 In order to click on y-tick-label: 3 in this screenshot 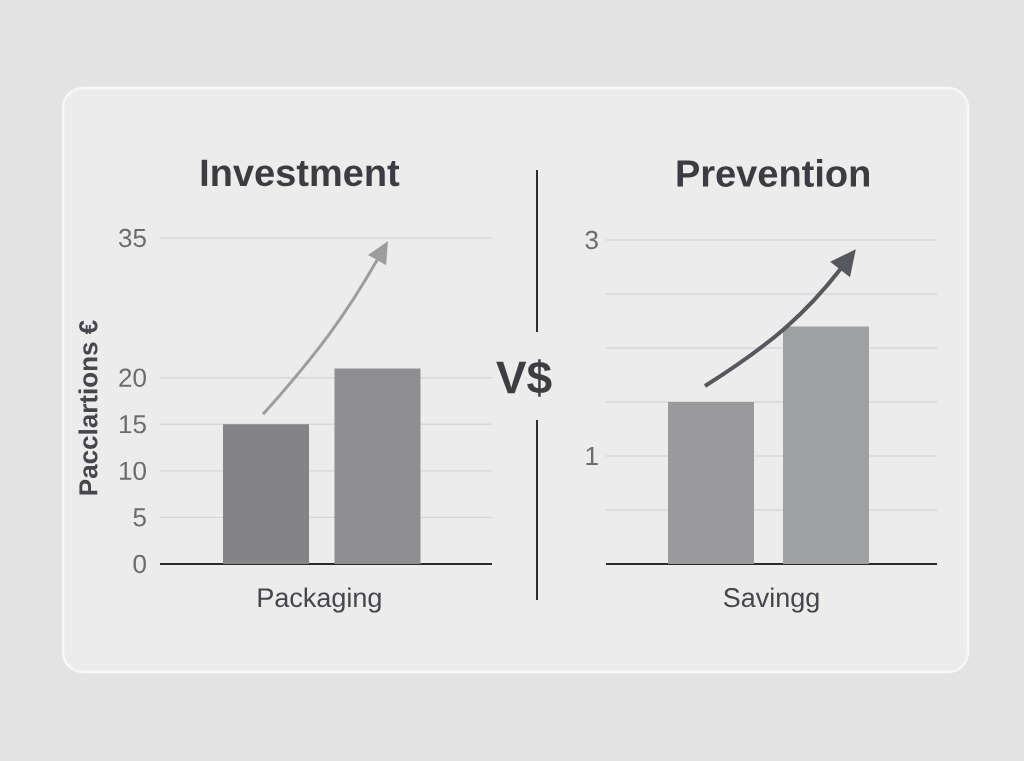, I will do `click(591, 240)`.